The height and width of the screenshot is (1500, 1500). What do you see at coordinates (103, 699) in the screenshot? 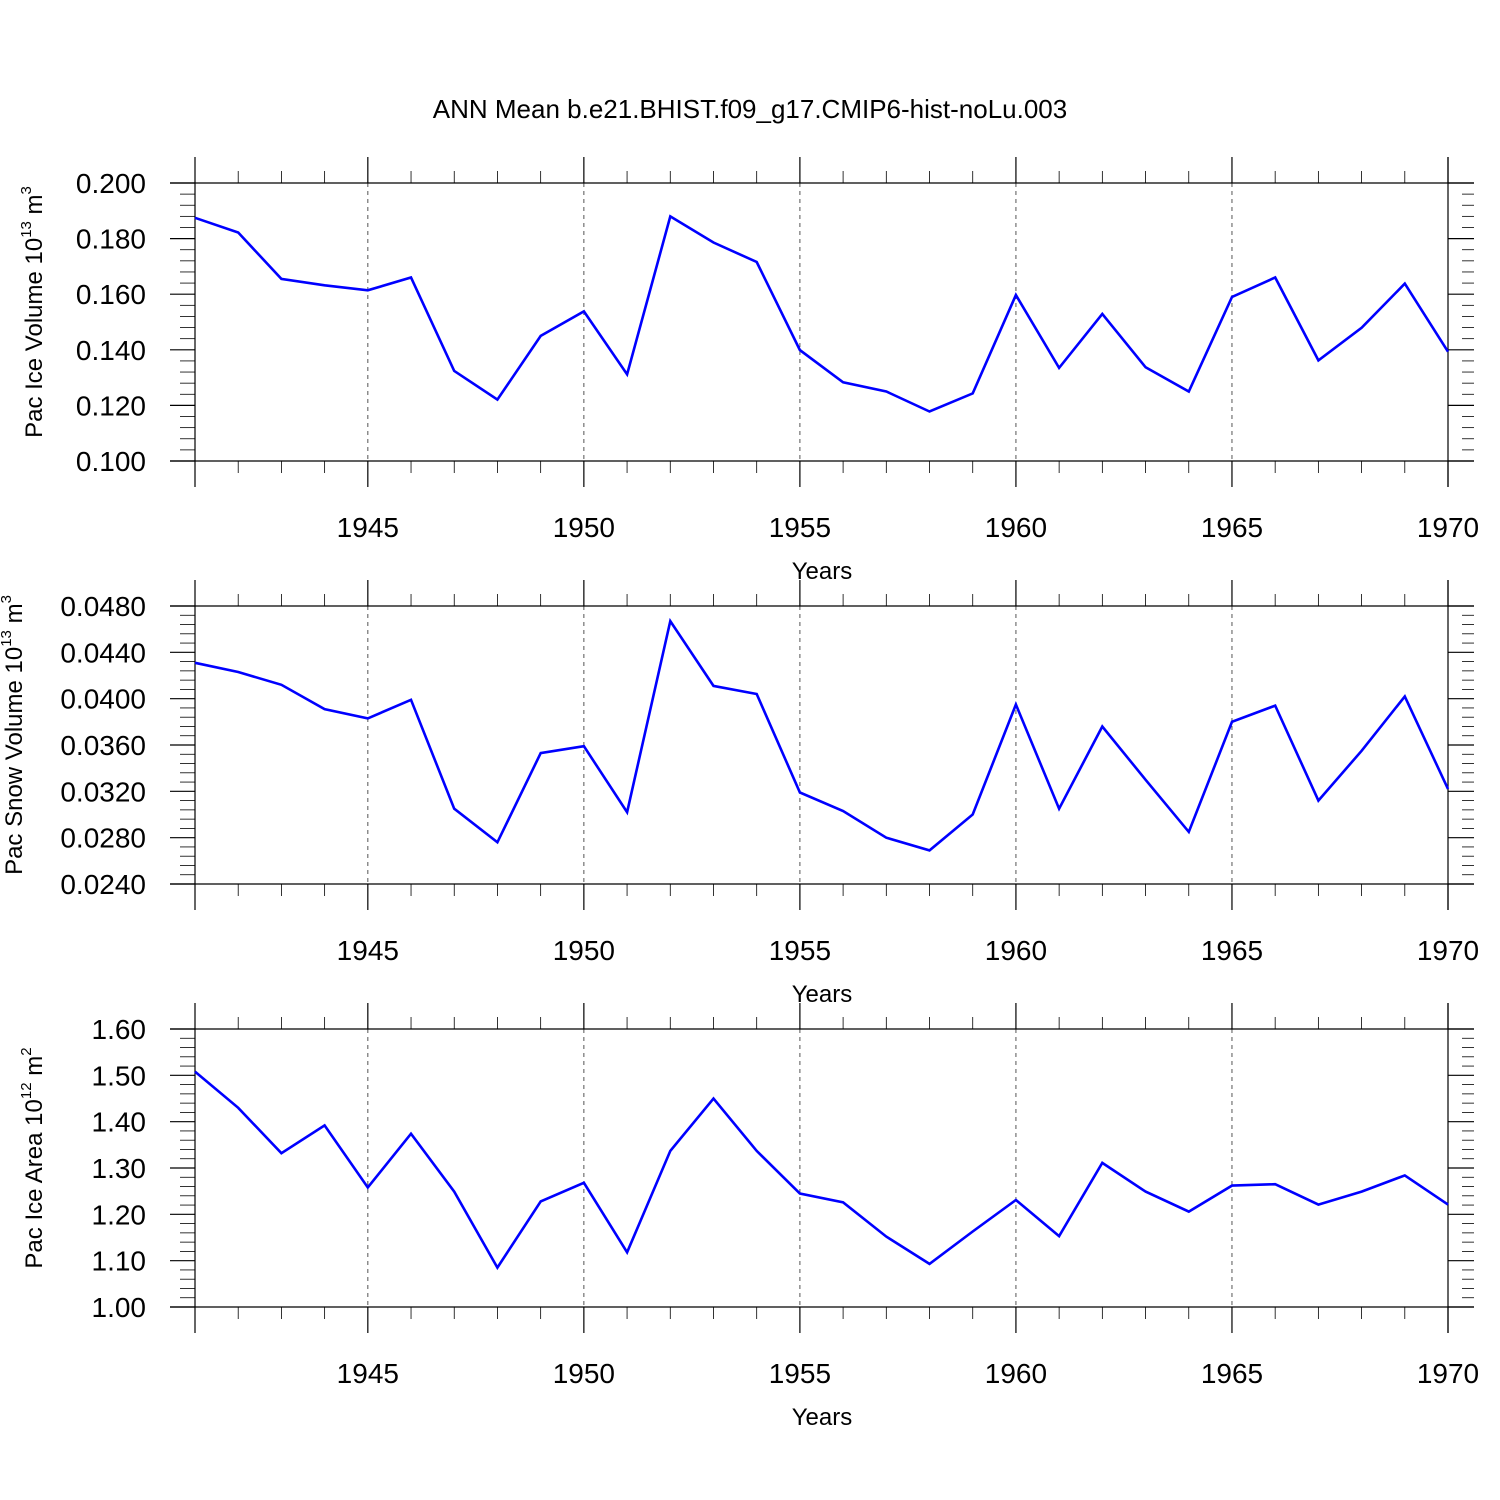
I see `ytick-label: 0.0400` at bounding box center [103, 699].